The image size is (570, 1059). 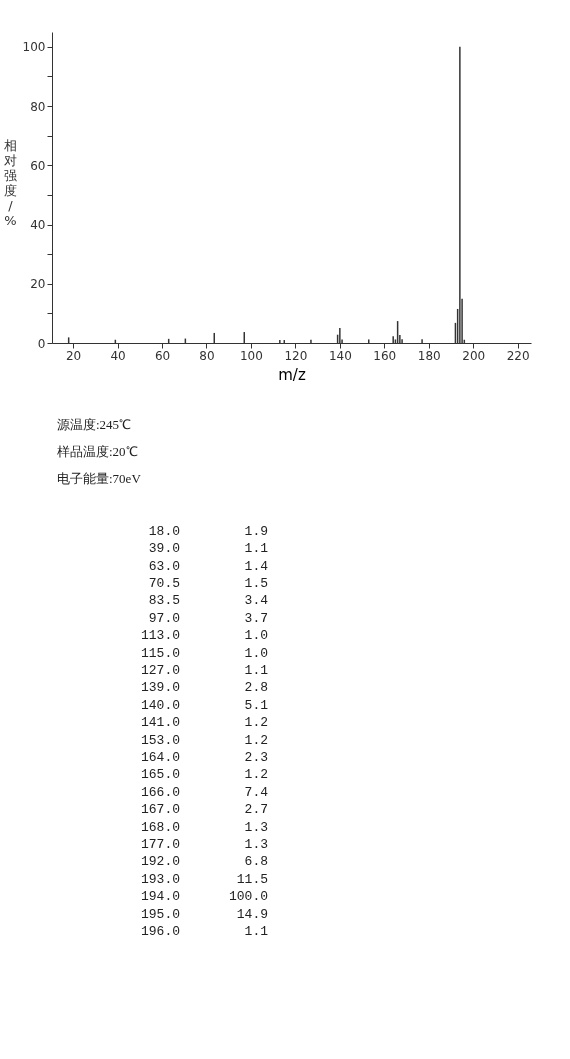 I want to click on text: 2.7, so click(x=256, y=810).